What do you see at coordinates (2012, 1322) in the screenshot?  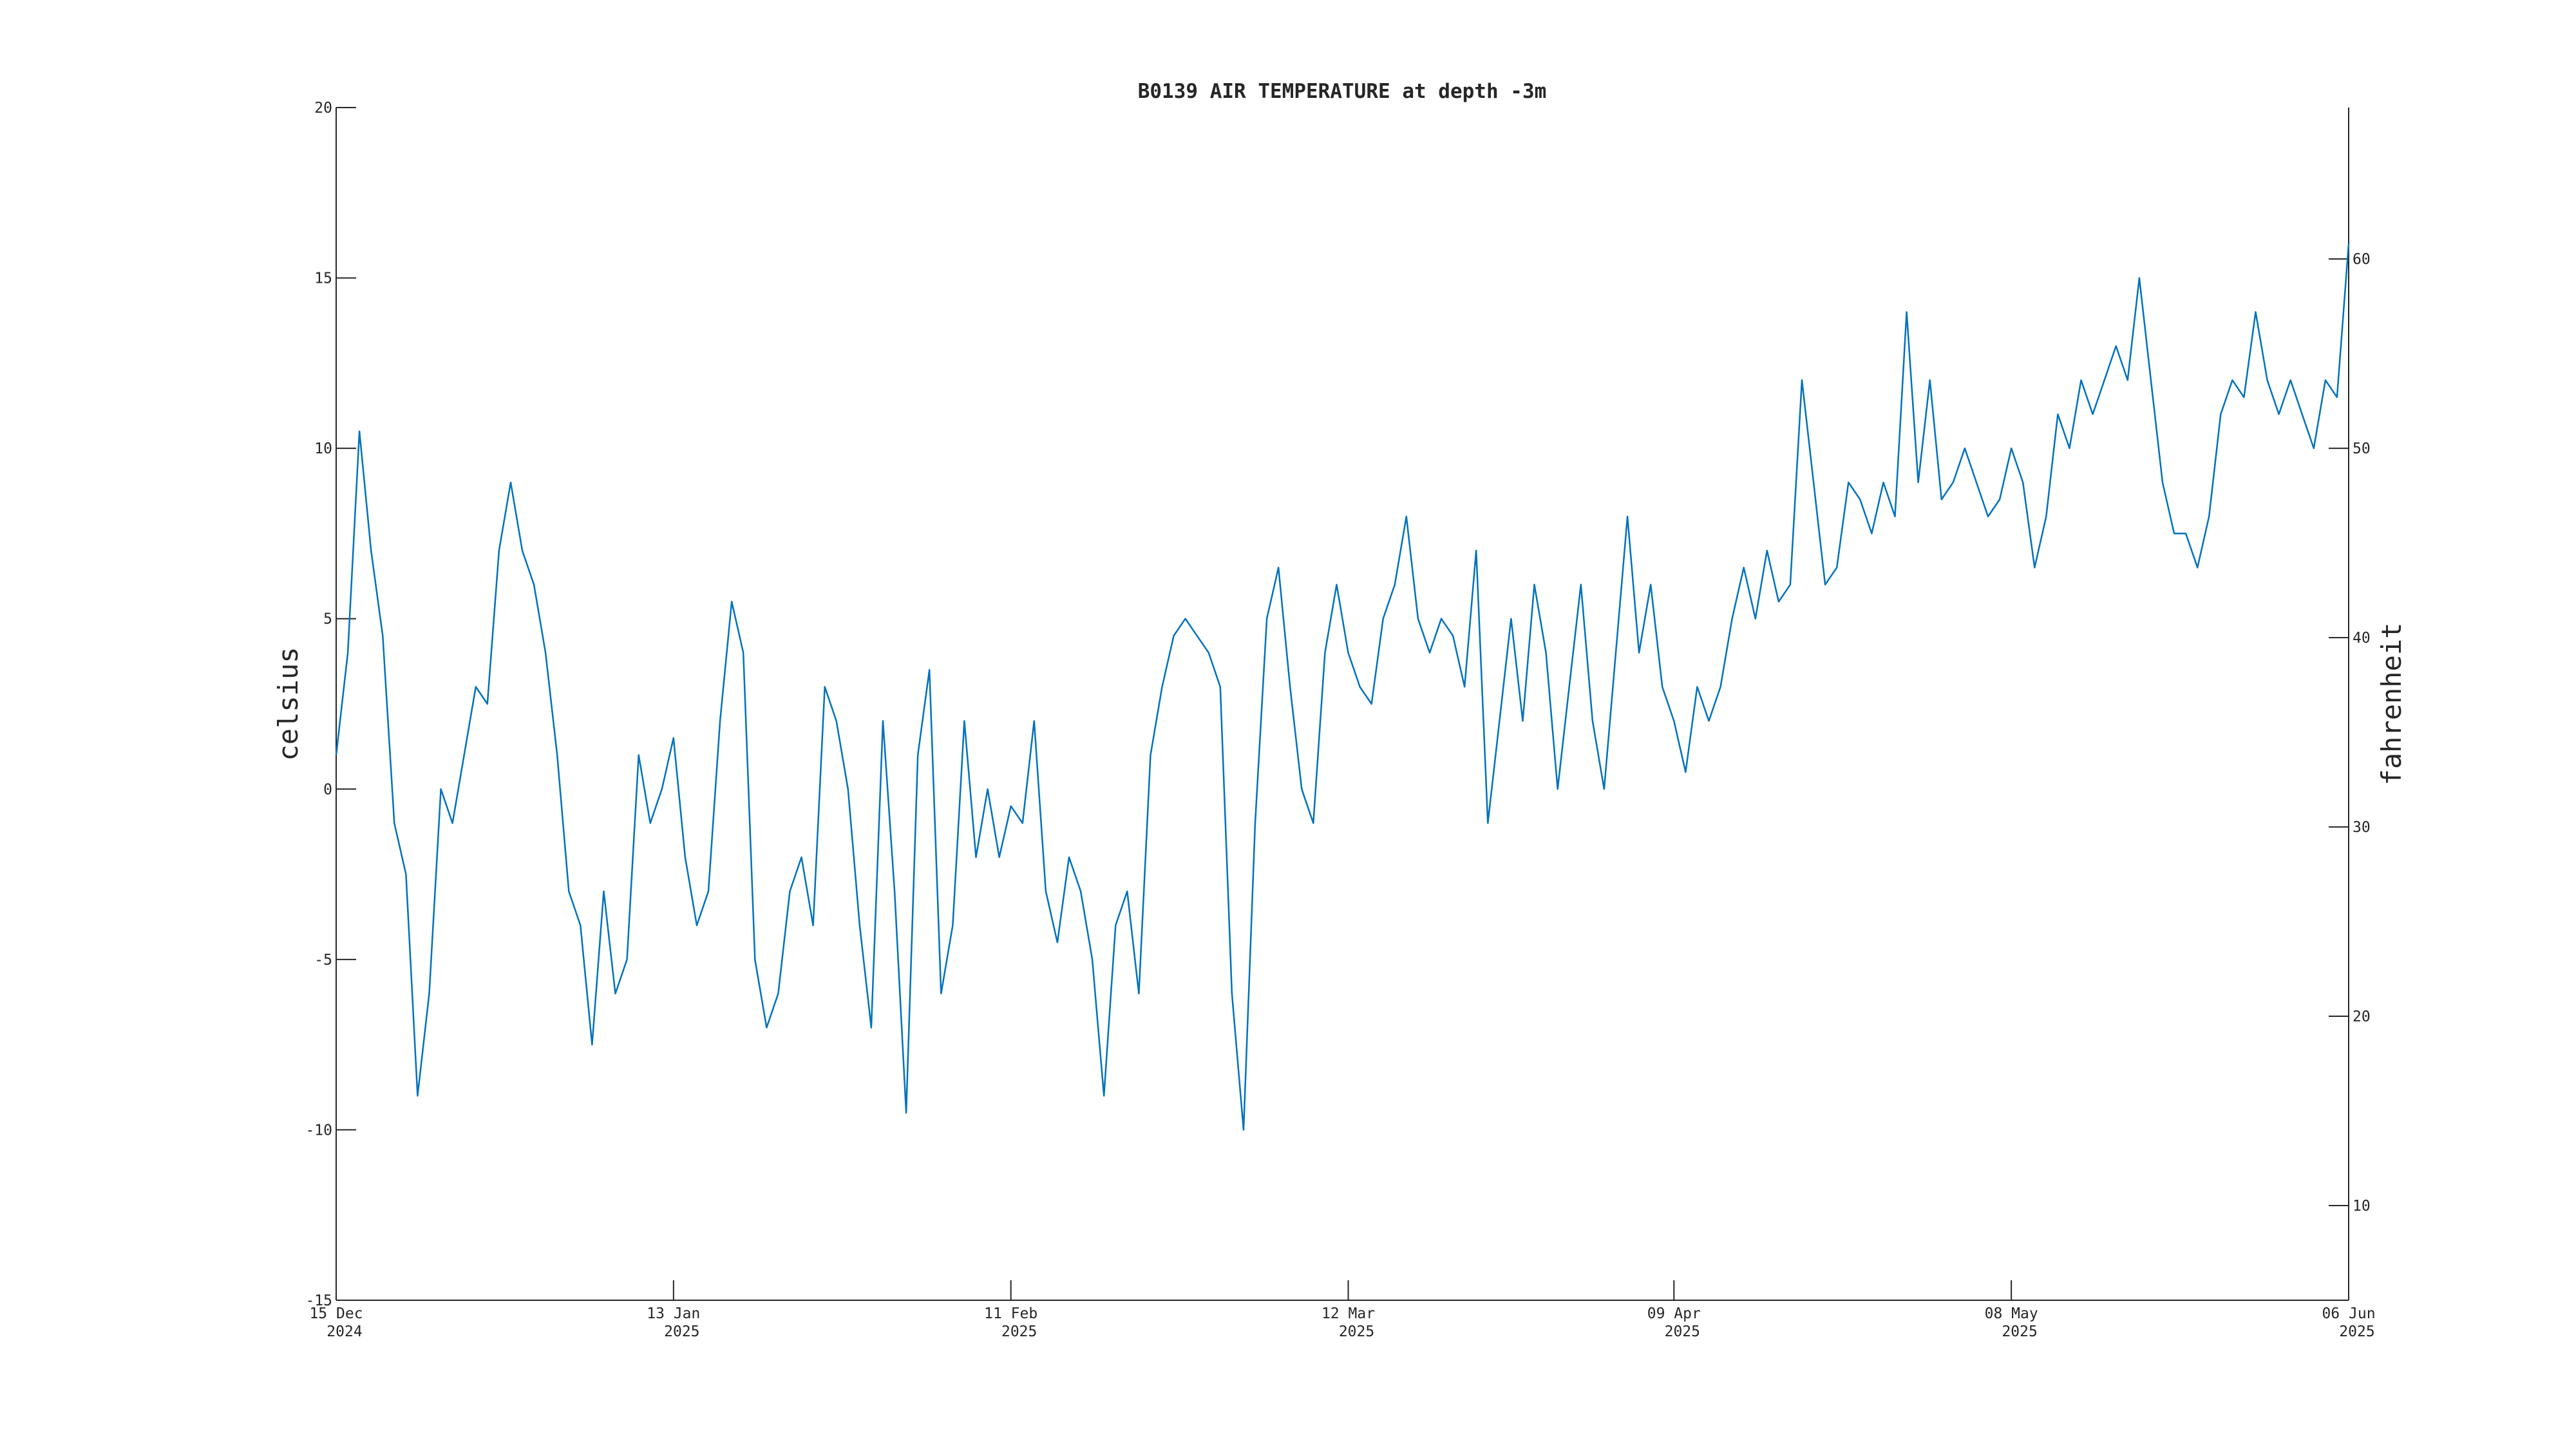 I see `x-tick-label: 08 May 2025` at bounding box center [2012, 1322].